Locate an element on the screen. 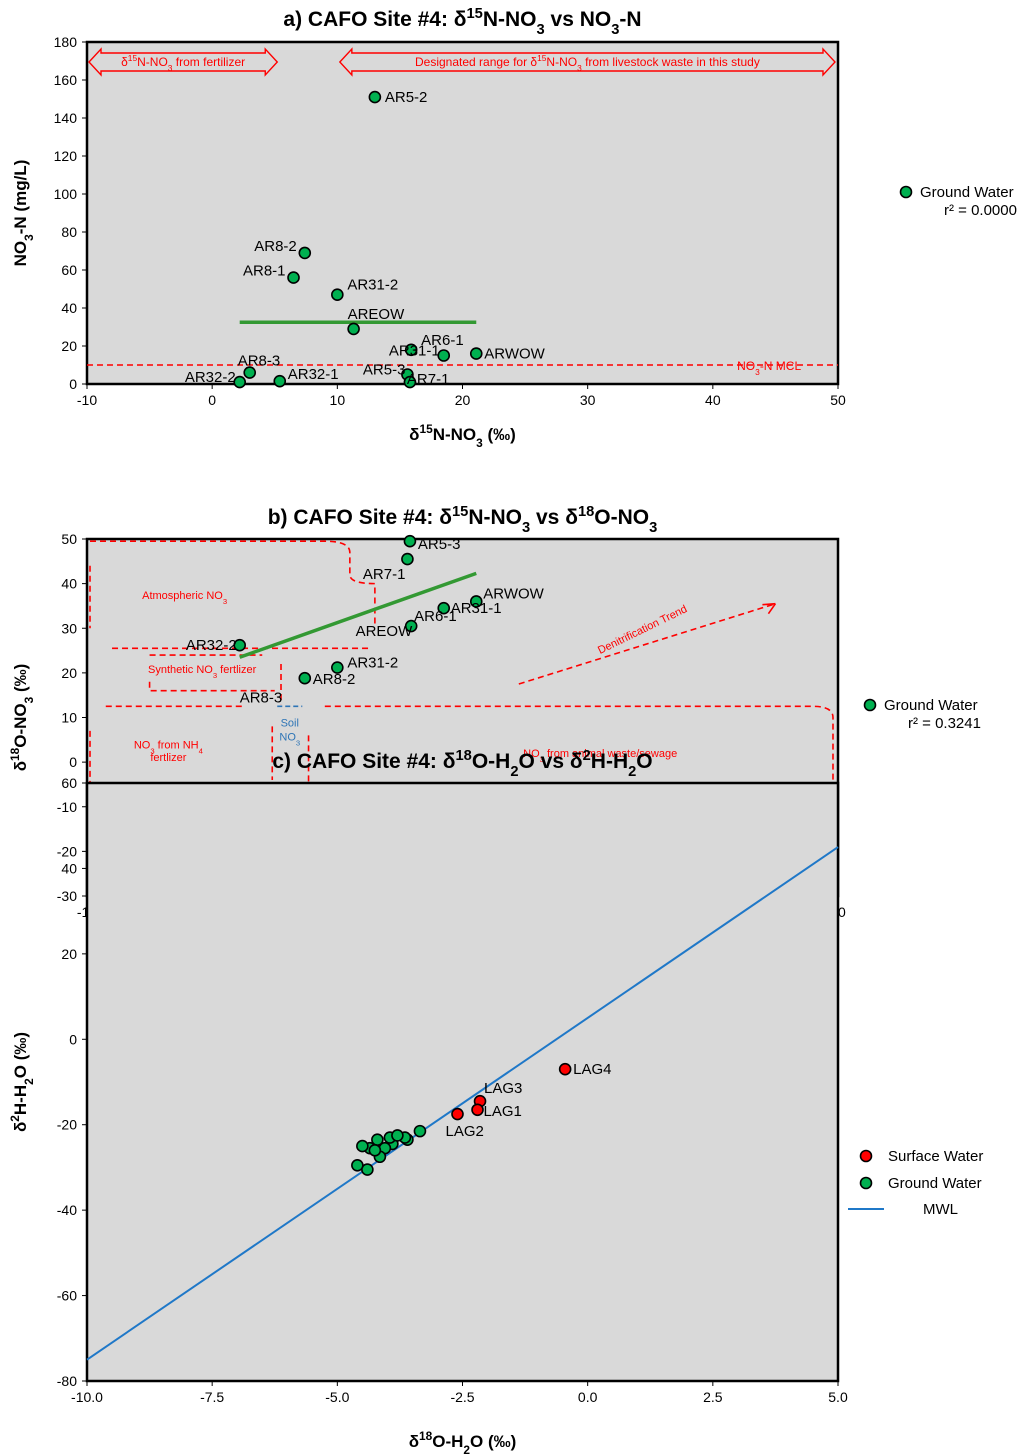  y-axis-label: δ2H-H2O (‰) is located at coordinates (22, 1082).